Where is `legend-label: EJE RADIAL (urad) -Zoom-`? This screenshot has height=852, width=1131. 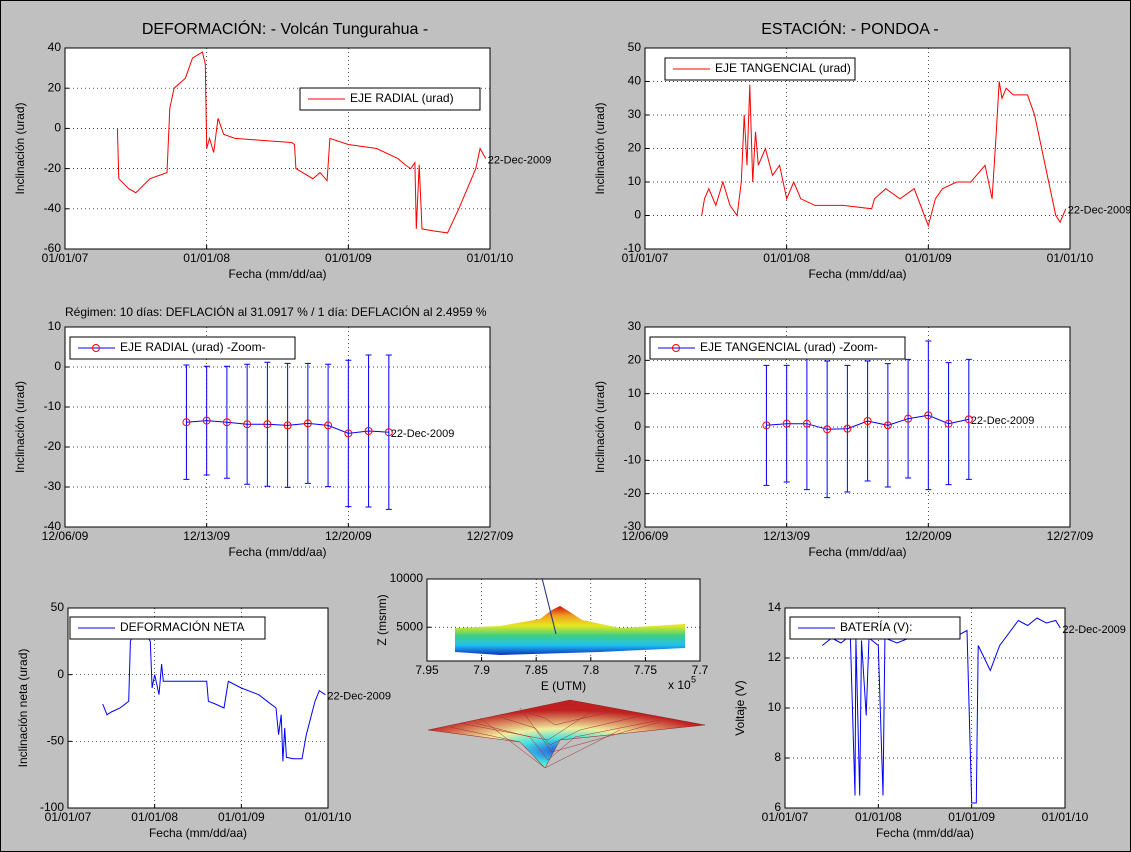 legend-label: EJE RADIAL (urad) -Zoom- is located at coordinates (193, 347).